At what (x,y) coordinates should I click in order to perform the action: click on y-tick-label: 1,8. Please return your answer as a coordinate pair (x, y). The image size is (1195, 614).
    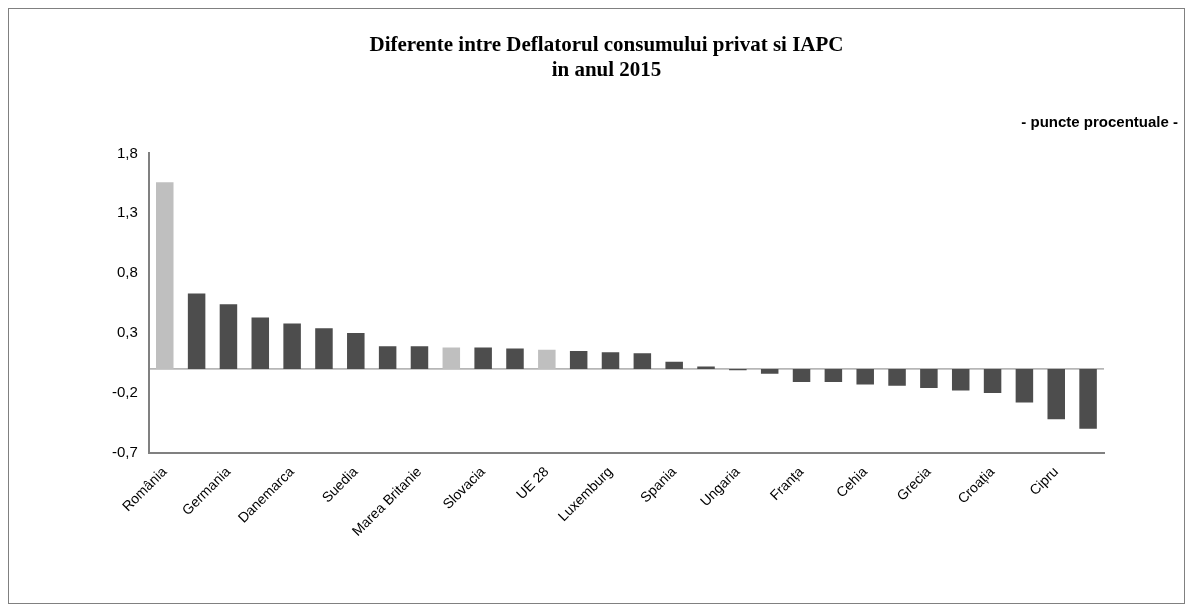
    Looking at the image, I should click on (127, 152).